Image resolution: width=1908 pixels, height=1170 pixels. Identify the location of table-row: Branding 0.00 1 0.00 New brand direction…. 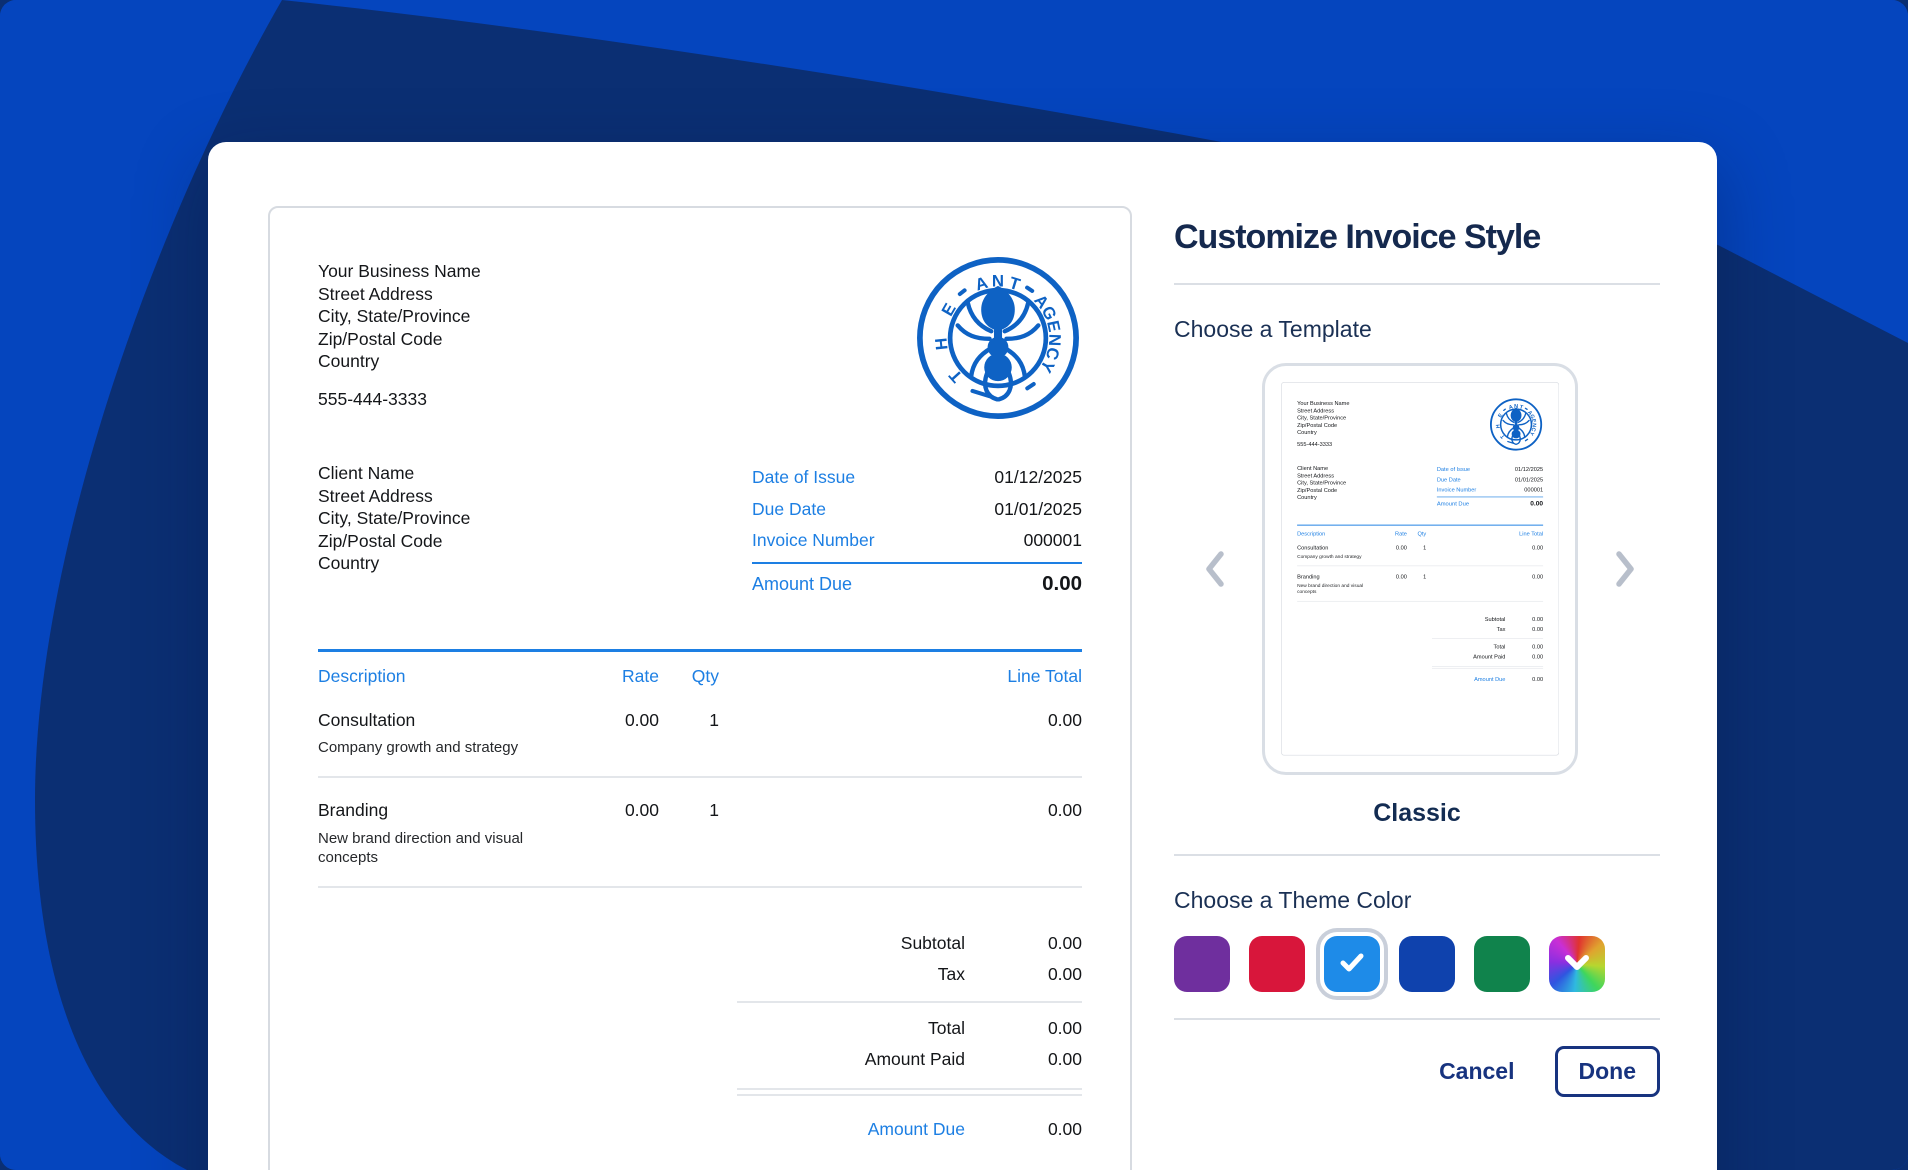
(700, 822).